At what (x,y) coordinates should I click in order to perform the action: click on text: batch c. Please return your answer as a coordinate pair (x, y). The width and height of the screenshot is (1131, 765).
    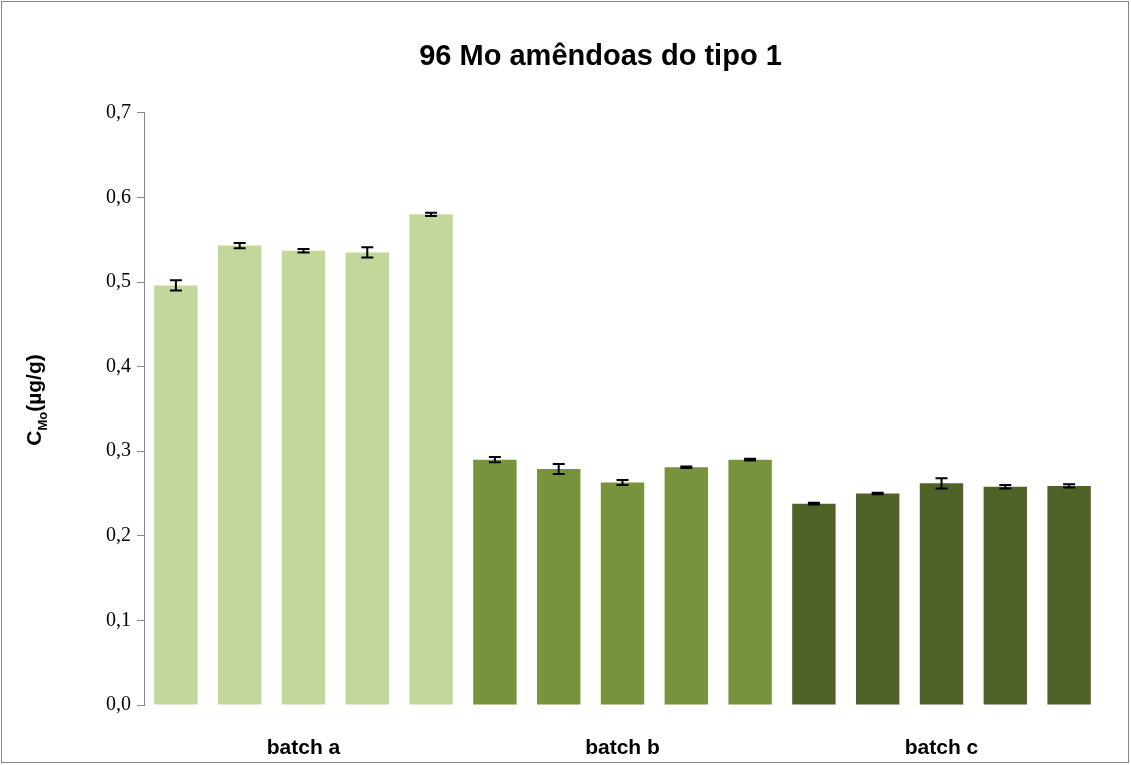
    Looking at the image, I should click on (941, 746).